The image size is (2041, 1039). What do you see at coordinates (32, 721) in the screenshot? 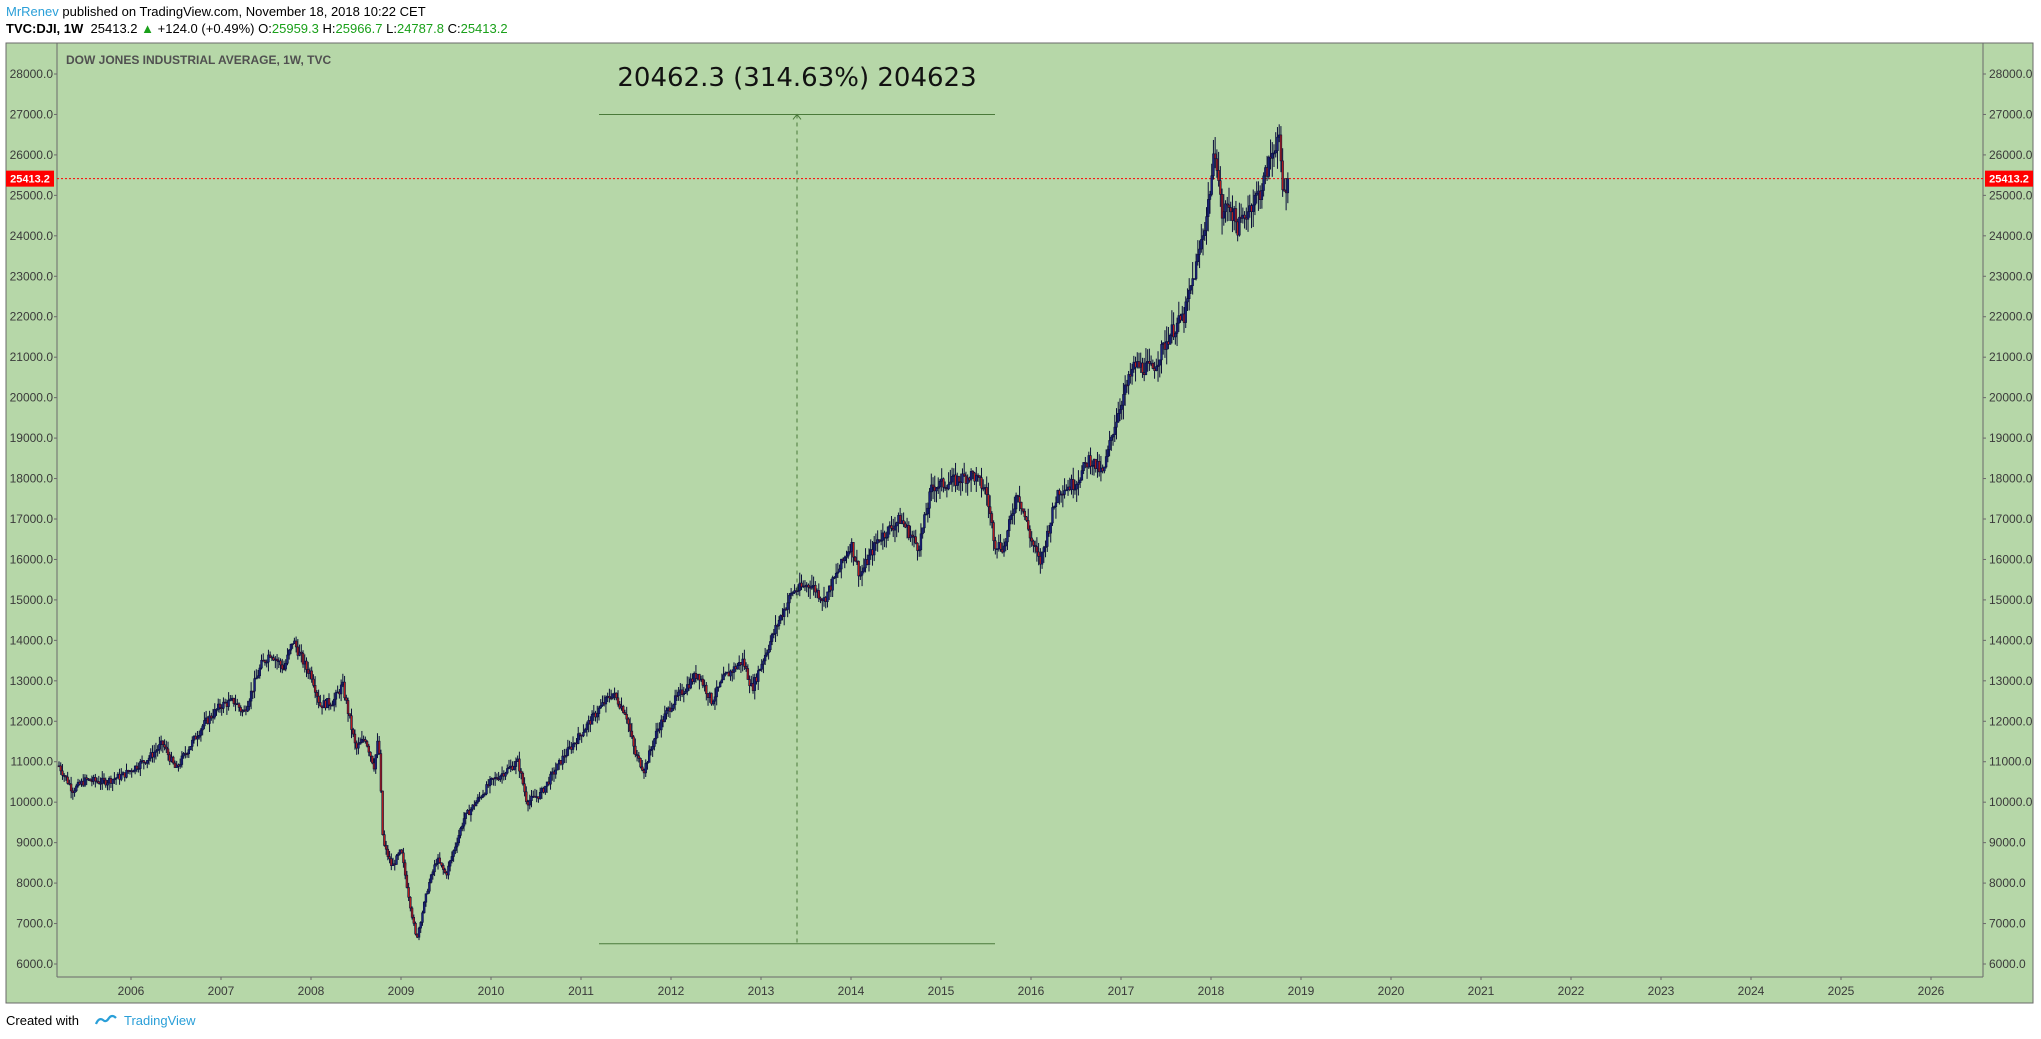
I see `y-tick-label-left: 12000.0` at bounding box center [32, 721].